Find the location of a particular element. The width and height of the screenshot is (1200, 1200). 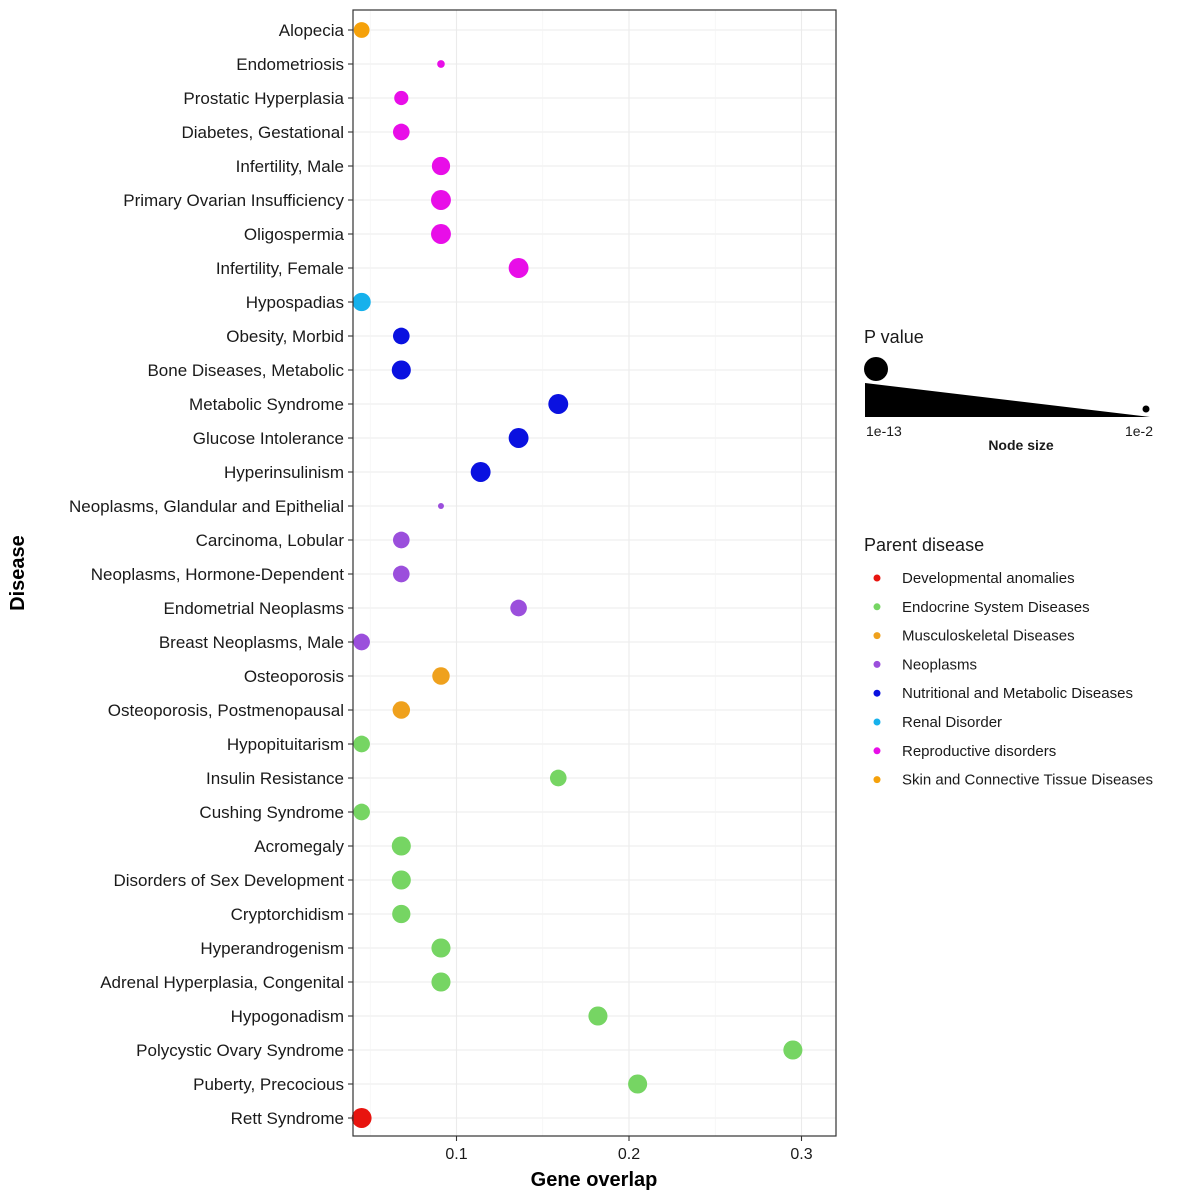

legend-label: Neoplasms is located at coordinates (939, 664).